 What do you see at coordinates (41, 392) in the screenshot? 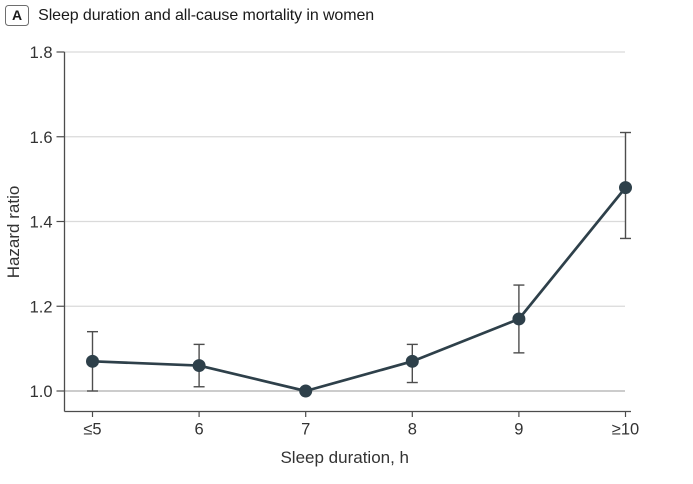
I see `y-tick-label: 1.0` at bounding box center [41, 392].